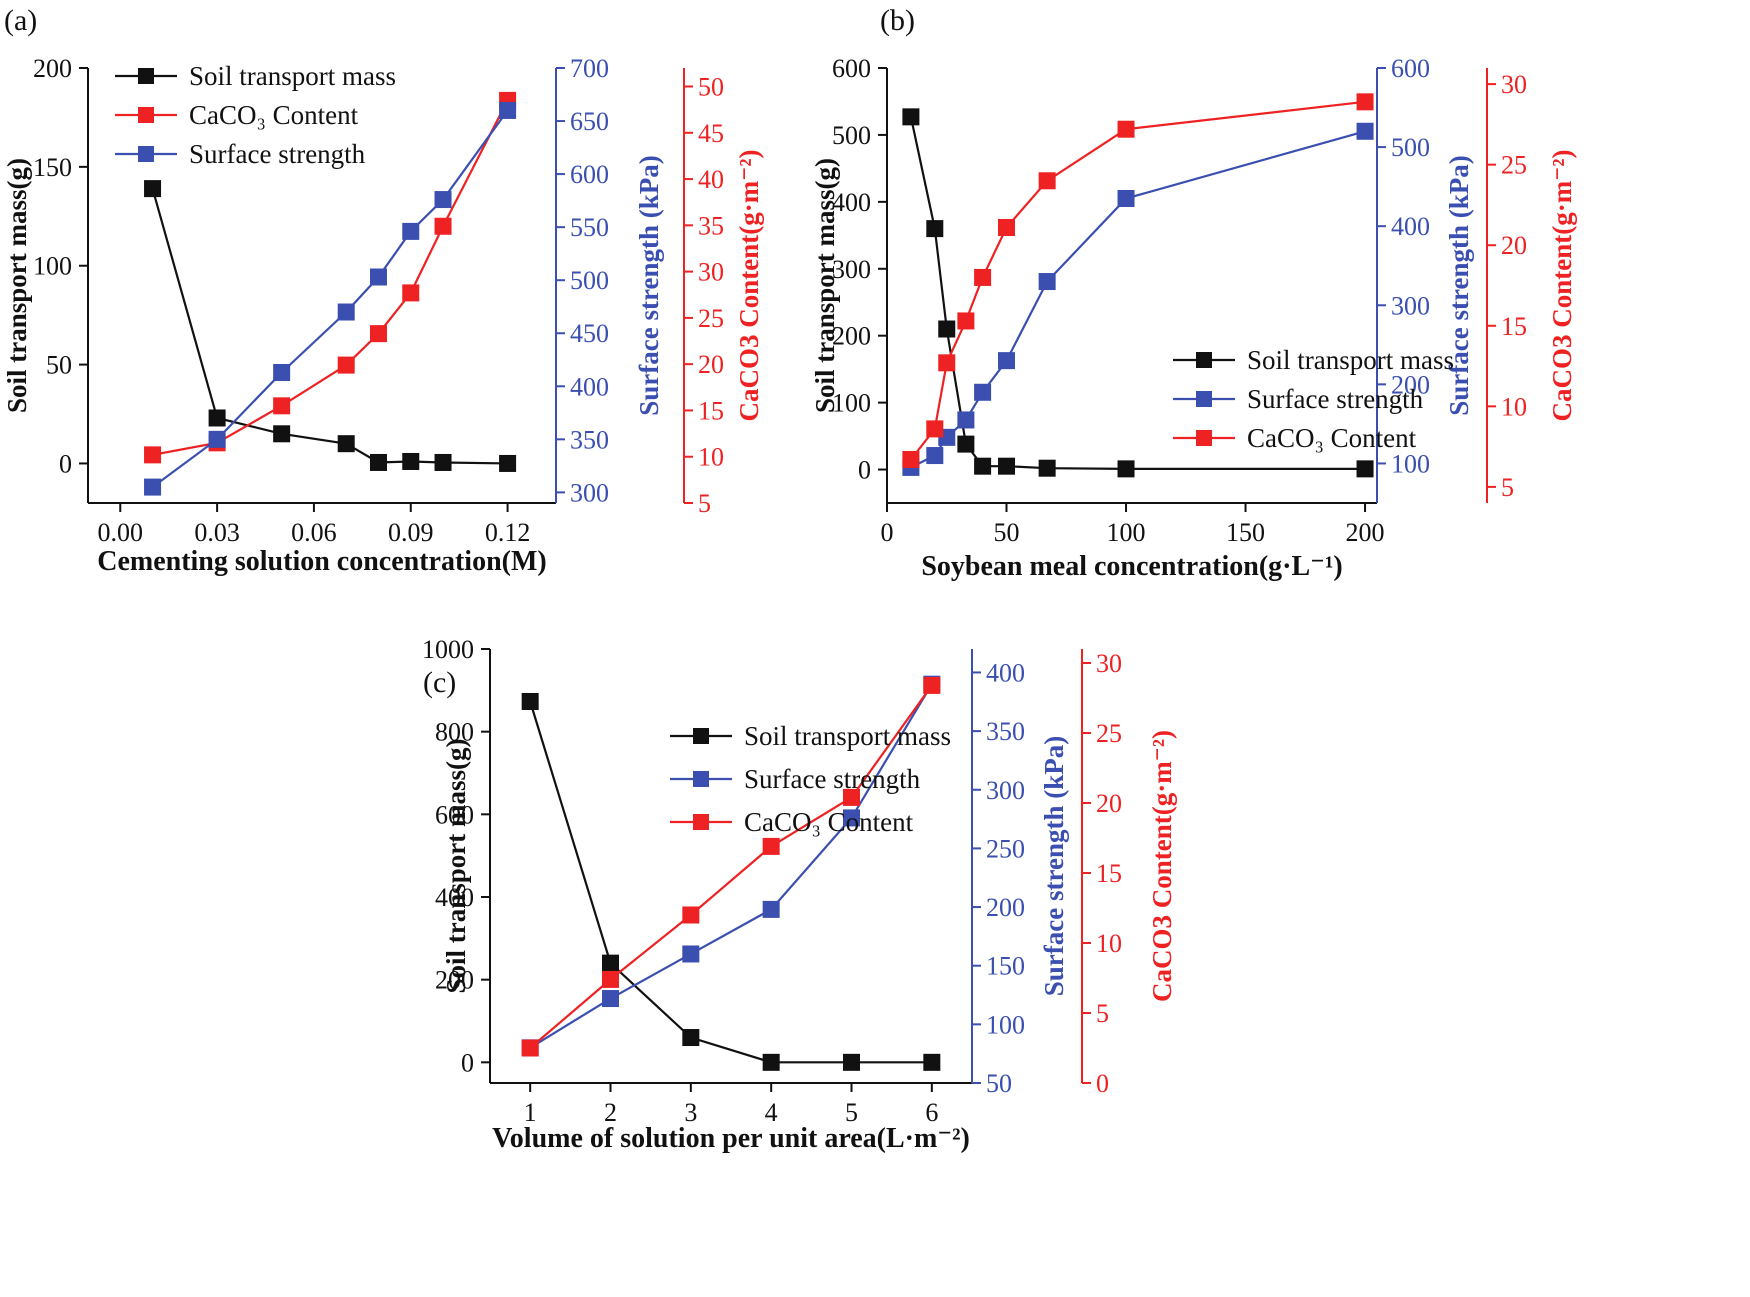  Describe the element at coordinates (439, 682) in the screenshot. I see `panel-label: (c)` at that location.